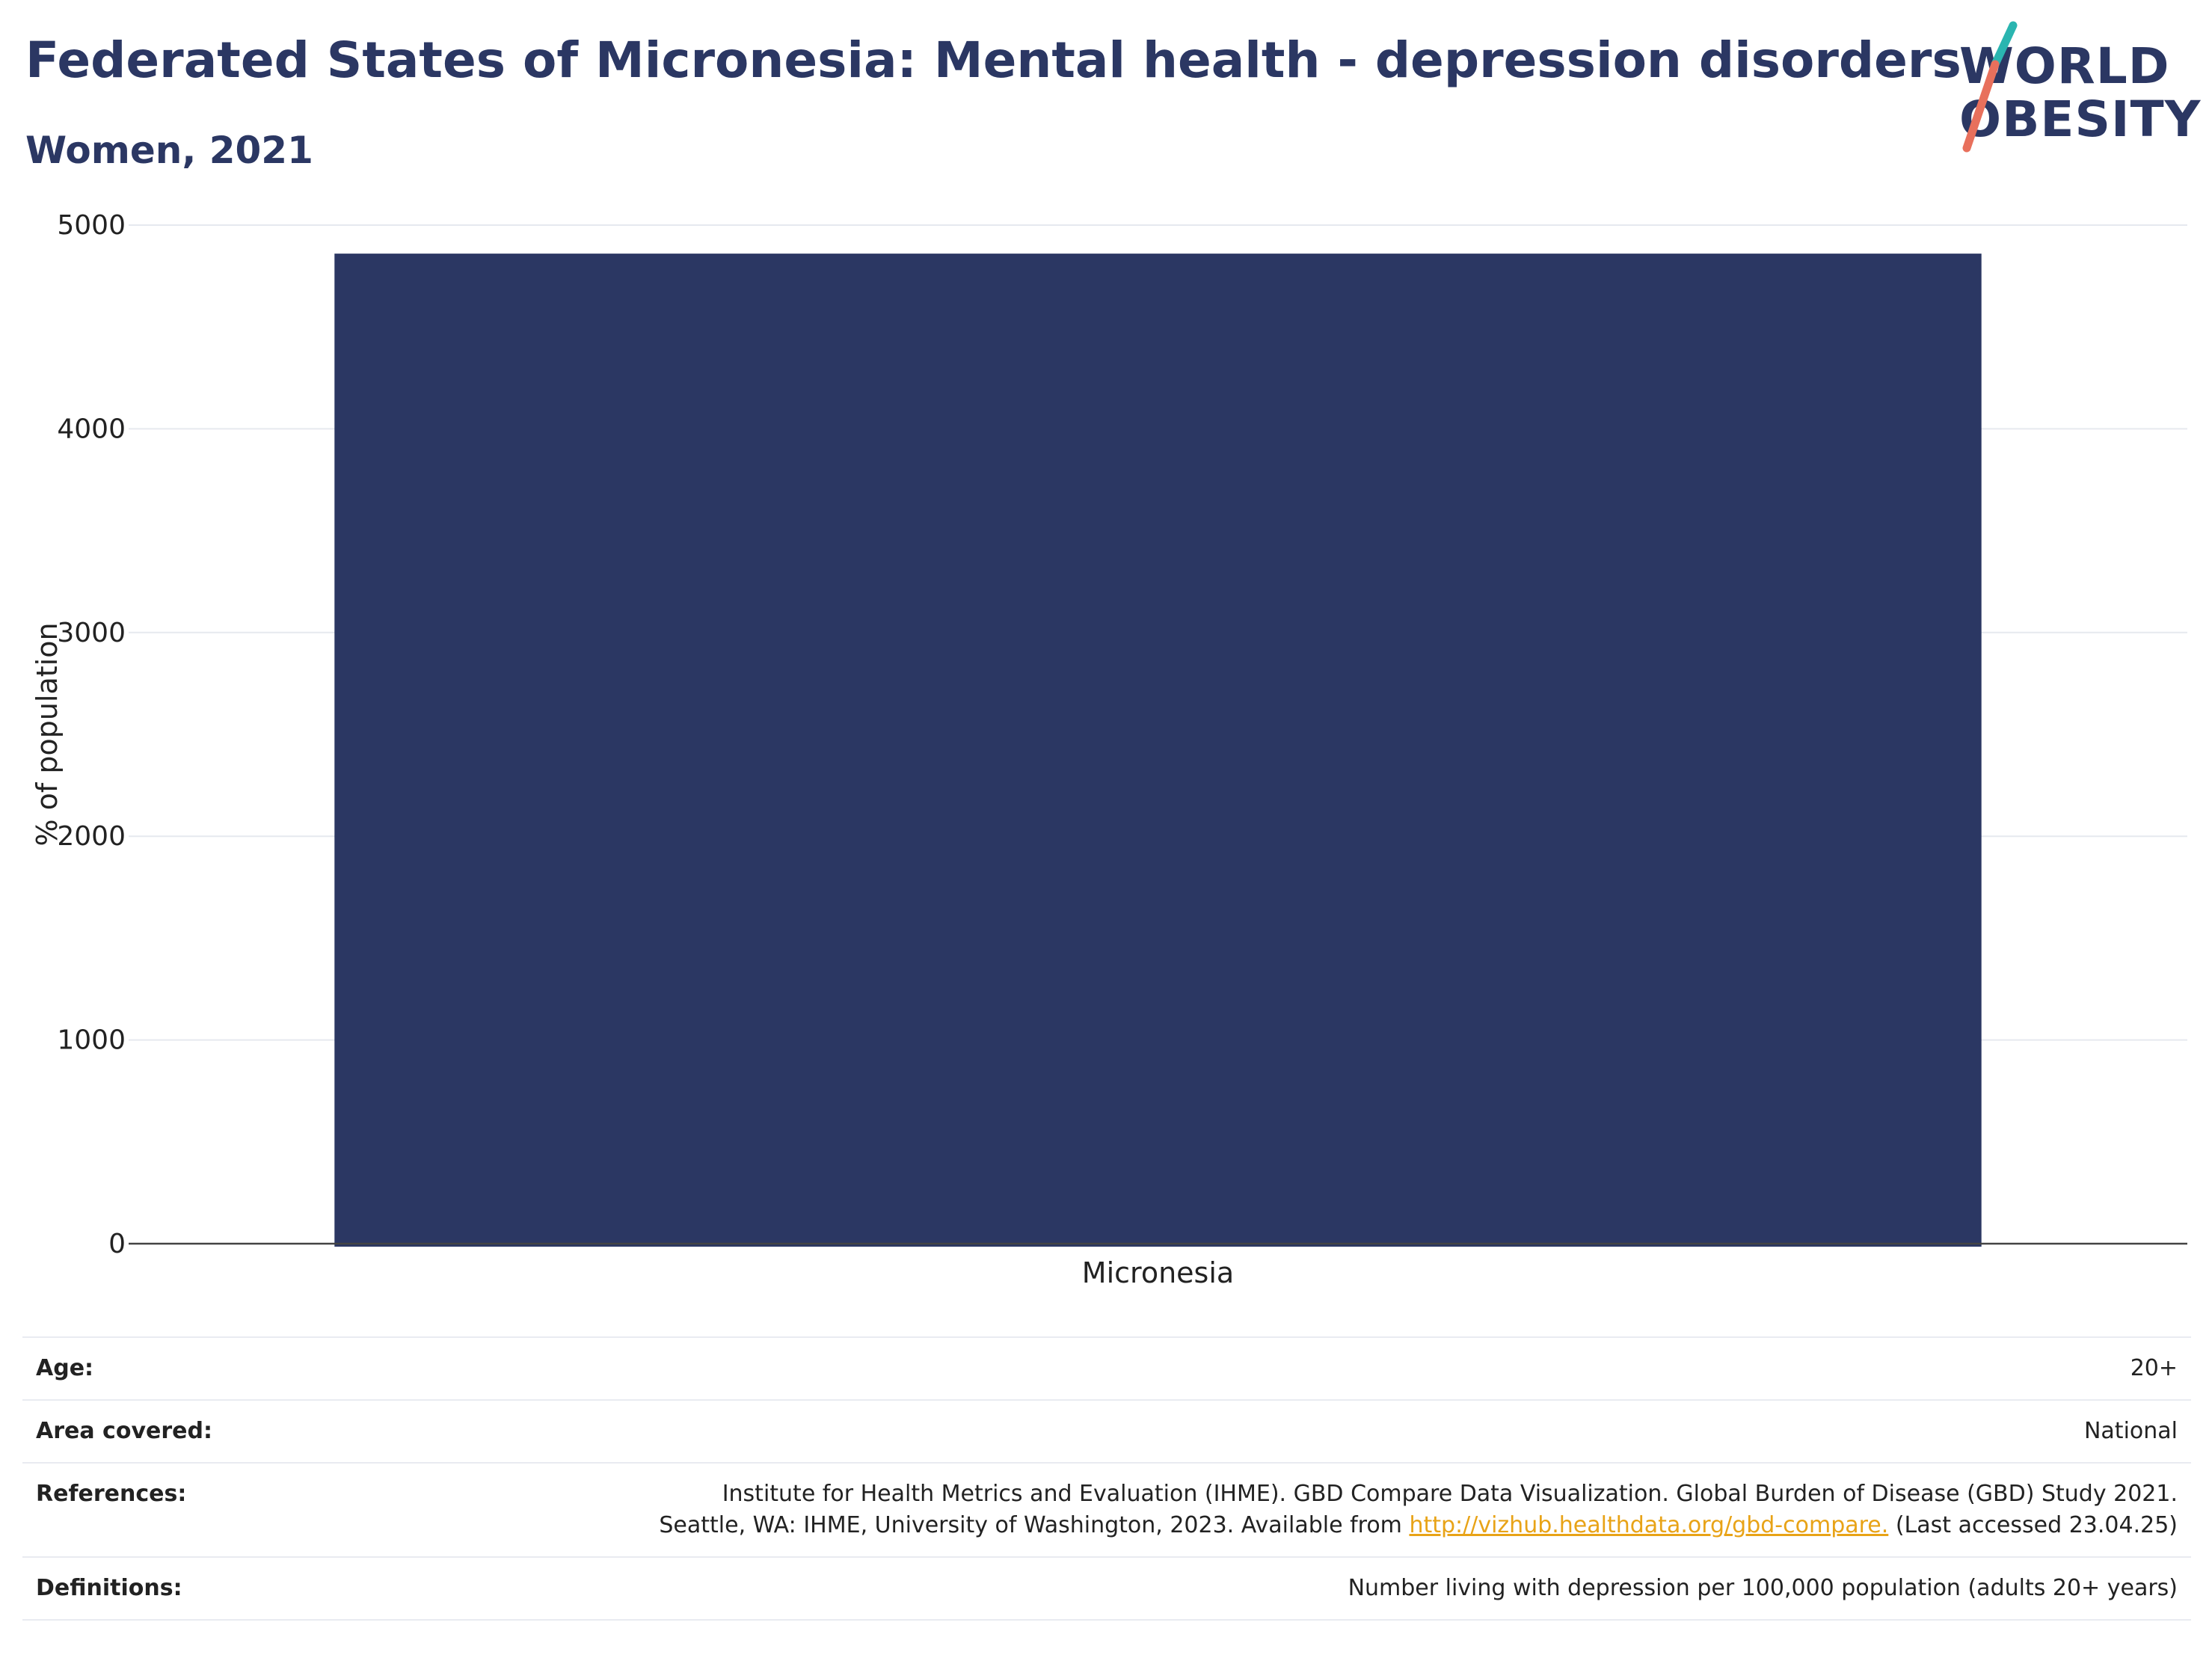 The width and height of the screenshot is (2212, 1655). Describe the element at coordinates (91, 225) in the screenshot. I see `y-tick-label: 5000` at that location.